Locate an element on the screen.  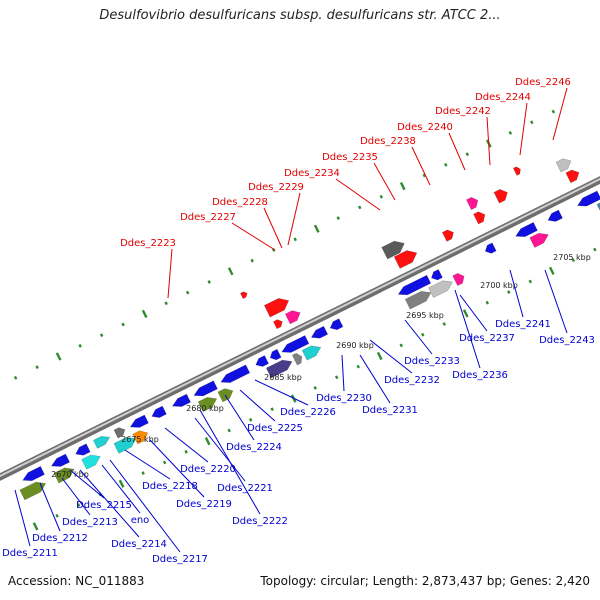
reverse-gene-label: Ddes_2220 is located at coordinates (208, 469).